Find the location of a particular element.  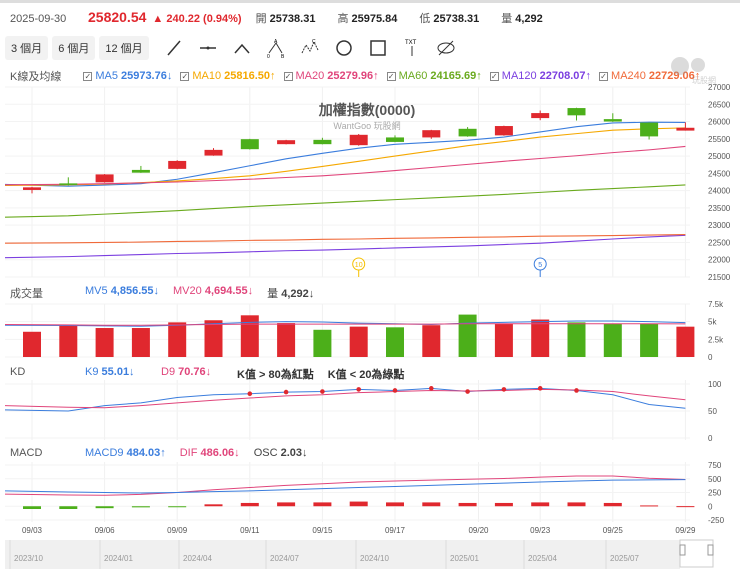

navigator-label: 2025/04 is located at coordinates (542, 558).